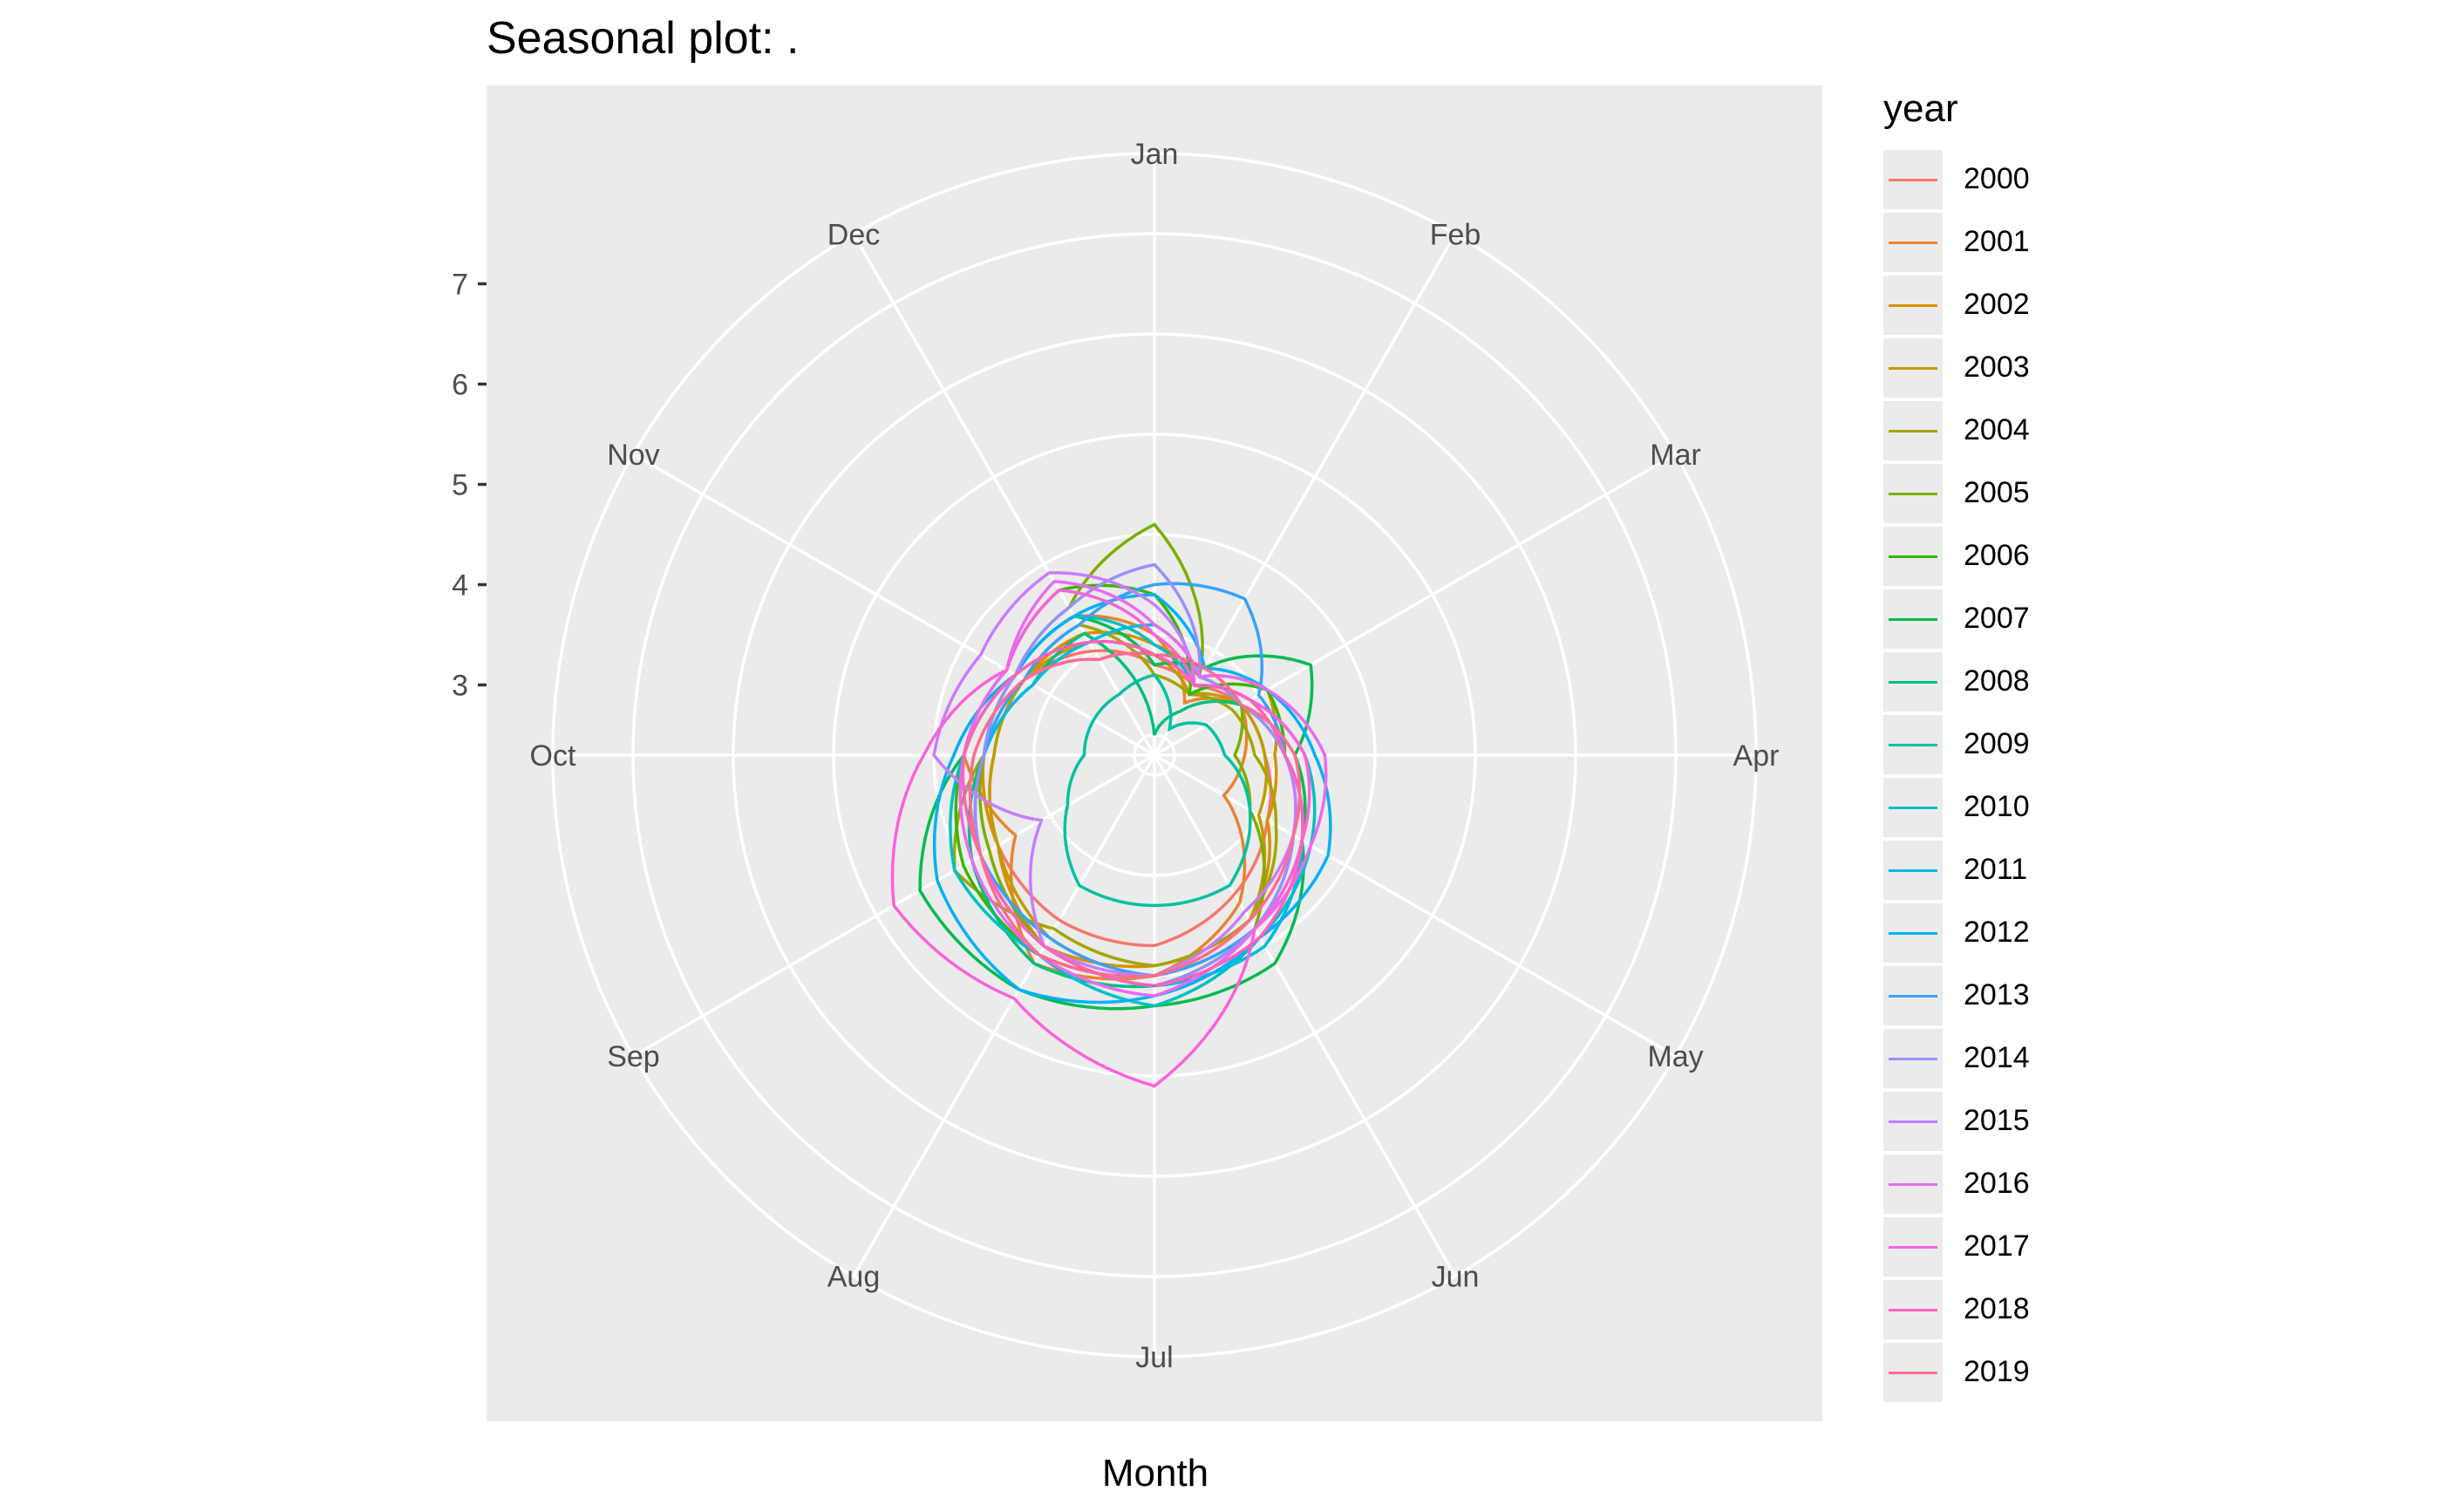 The height and width of the screenshot is (1512, 2444). I want to click on legend-item: 2017, so click(1956, 1248).